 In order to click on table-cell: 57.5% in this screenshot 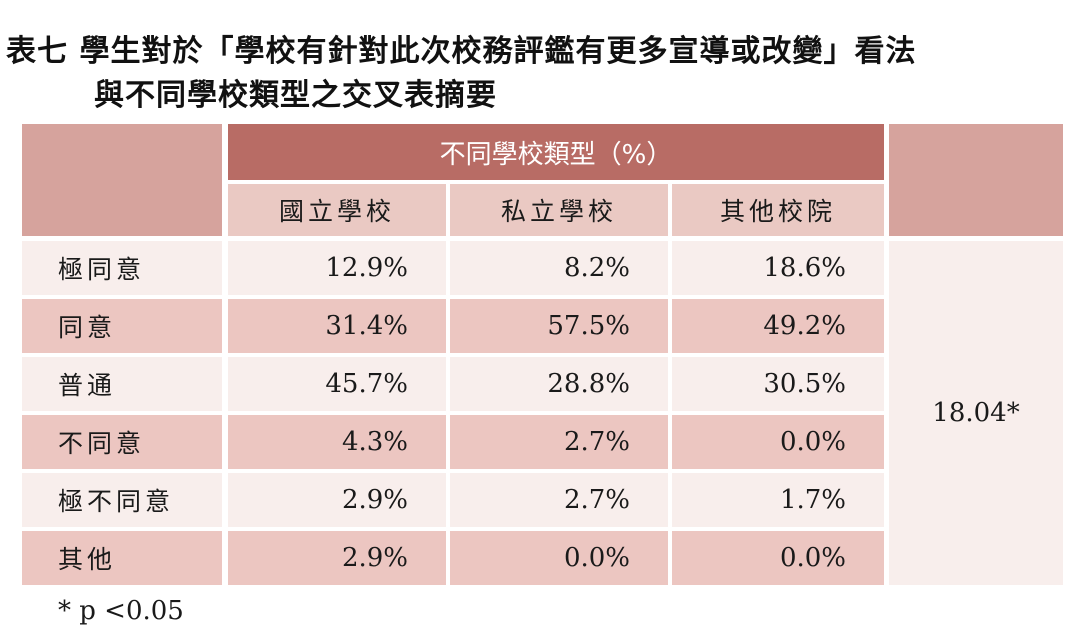, I will do `click(559, 326)`.